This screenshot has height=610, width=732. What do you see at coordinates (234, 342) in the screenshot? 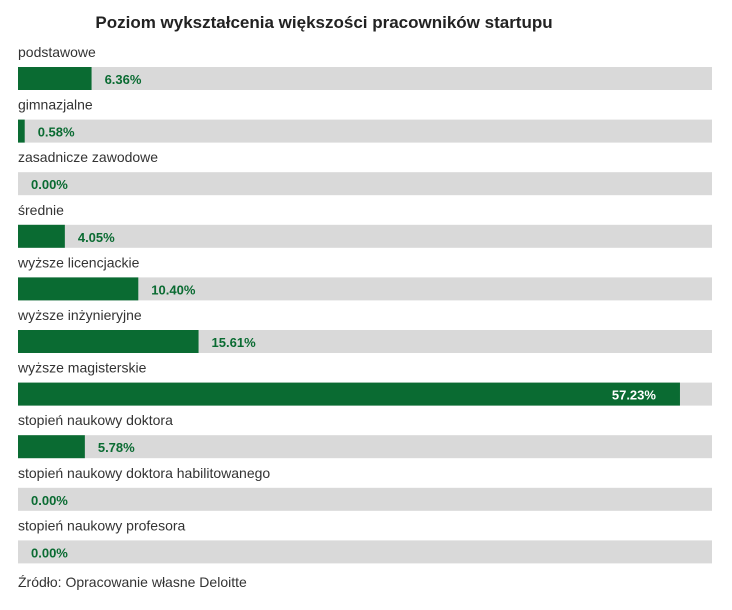
I see `value-label: 15.61%` at bounding box center [234, 342].